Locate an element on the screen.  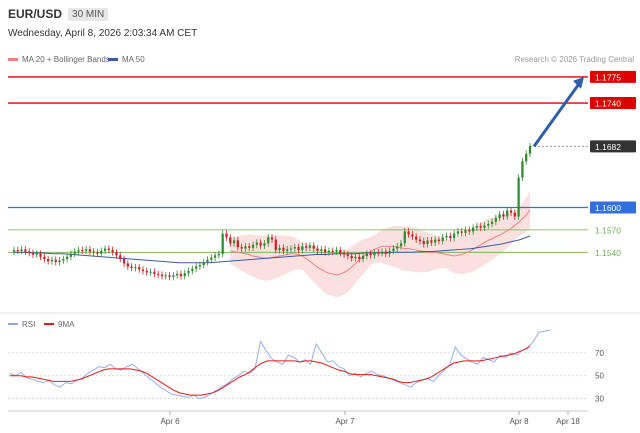
rsi-tick-30: 30 is located at coordinates (599, 399).